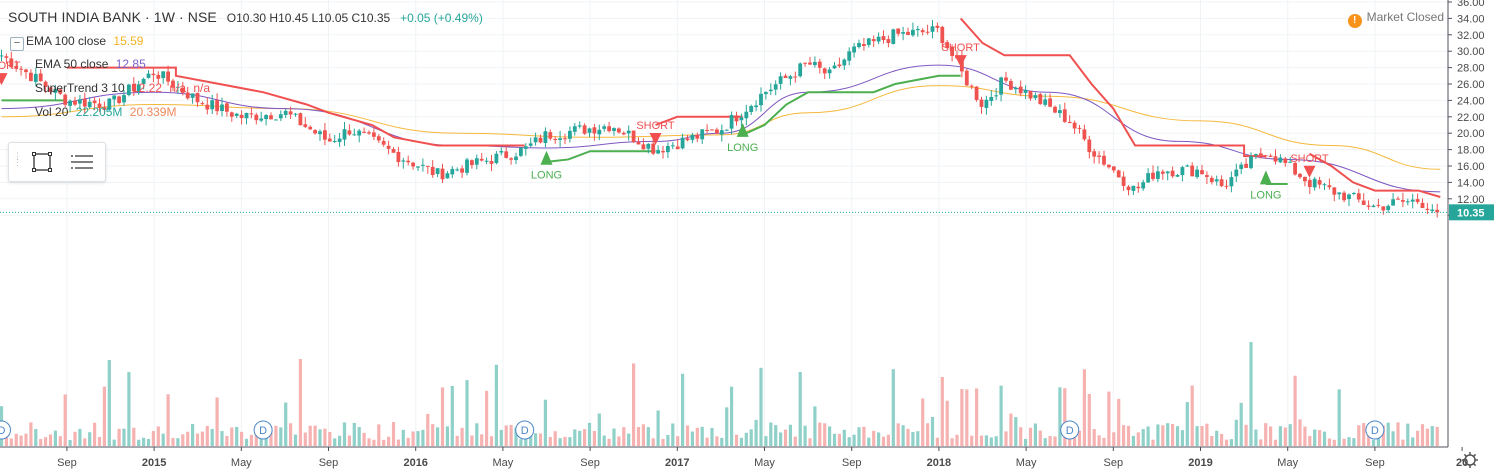 This screenshot has height=474, width=1494. I want to click on rectangle-tool-icon, so click(42, 162).